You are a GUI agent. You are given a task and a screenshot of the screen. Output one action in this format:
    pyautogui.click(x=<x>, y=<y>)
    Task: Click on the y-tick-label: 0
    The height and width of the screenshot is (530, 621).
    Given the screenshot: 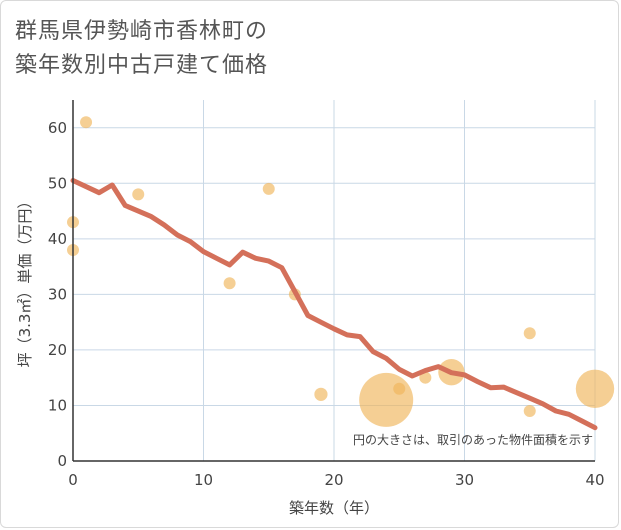 What is the action you would take?
    pyautogui.click(x=62, y=461)
    